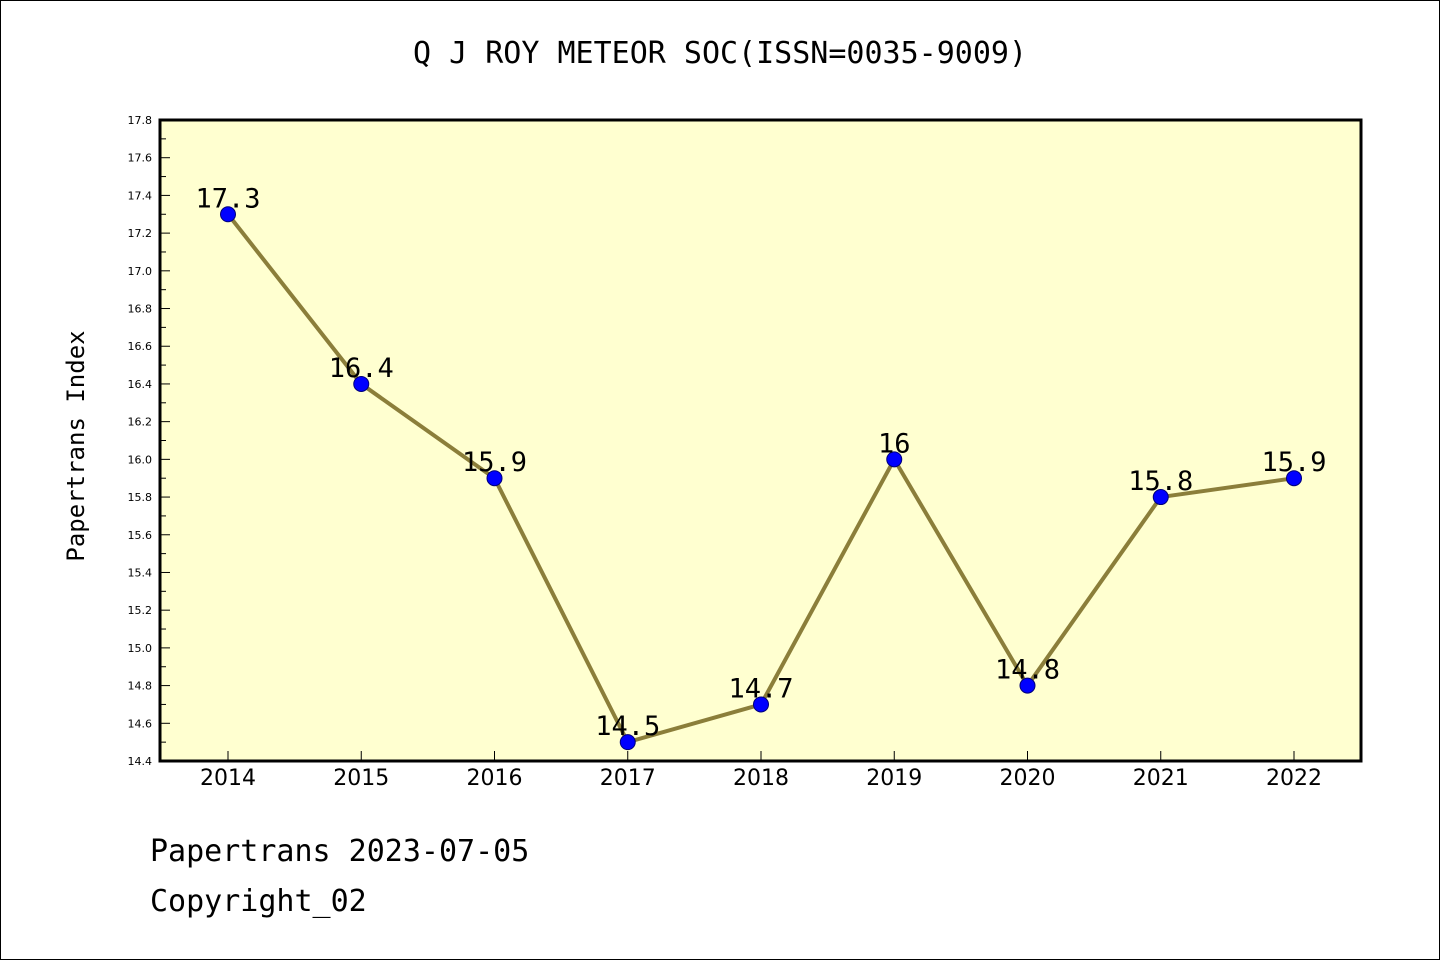 The width and height of the screenshot is (1440, 960). Describe the element at coordinates (140, 158) in the screenshot. I see `y-tick-label: 17.6` at that location.